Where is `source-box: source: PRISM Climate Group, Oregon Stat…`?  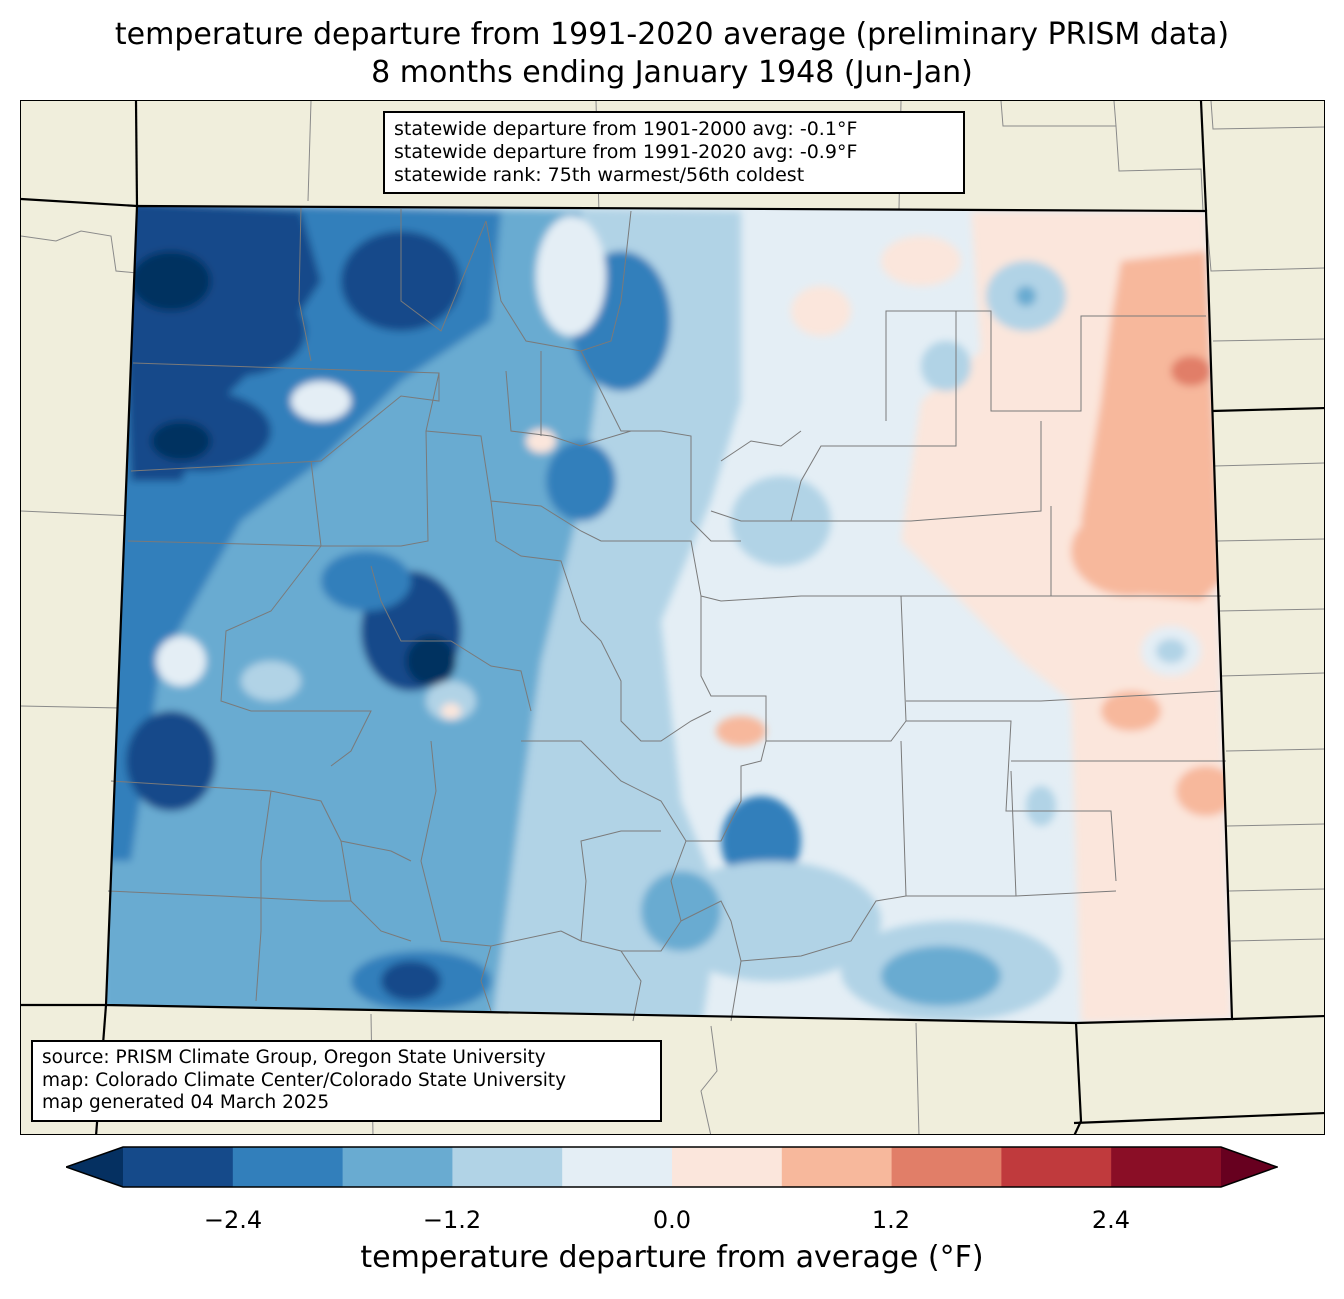 source-box: source: PRISM Climate Group, Oregon Stat… is located at coordinates (346, 1081).